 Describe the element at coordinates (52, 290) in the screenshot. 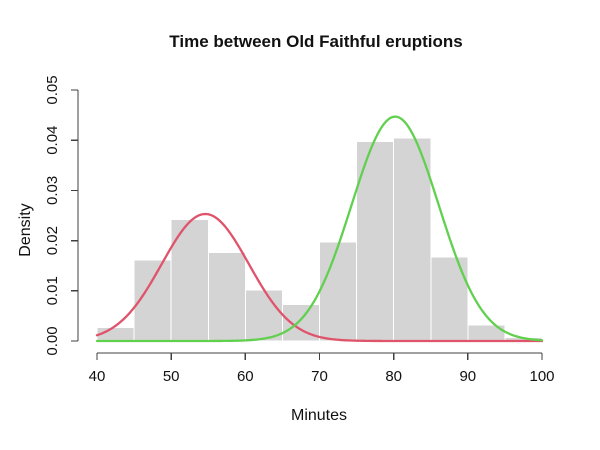

I see `y-tick-label-0.01: 0.01` at that location.